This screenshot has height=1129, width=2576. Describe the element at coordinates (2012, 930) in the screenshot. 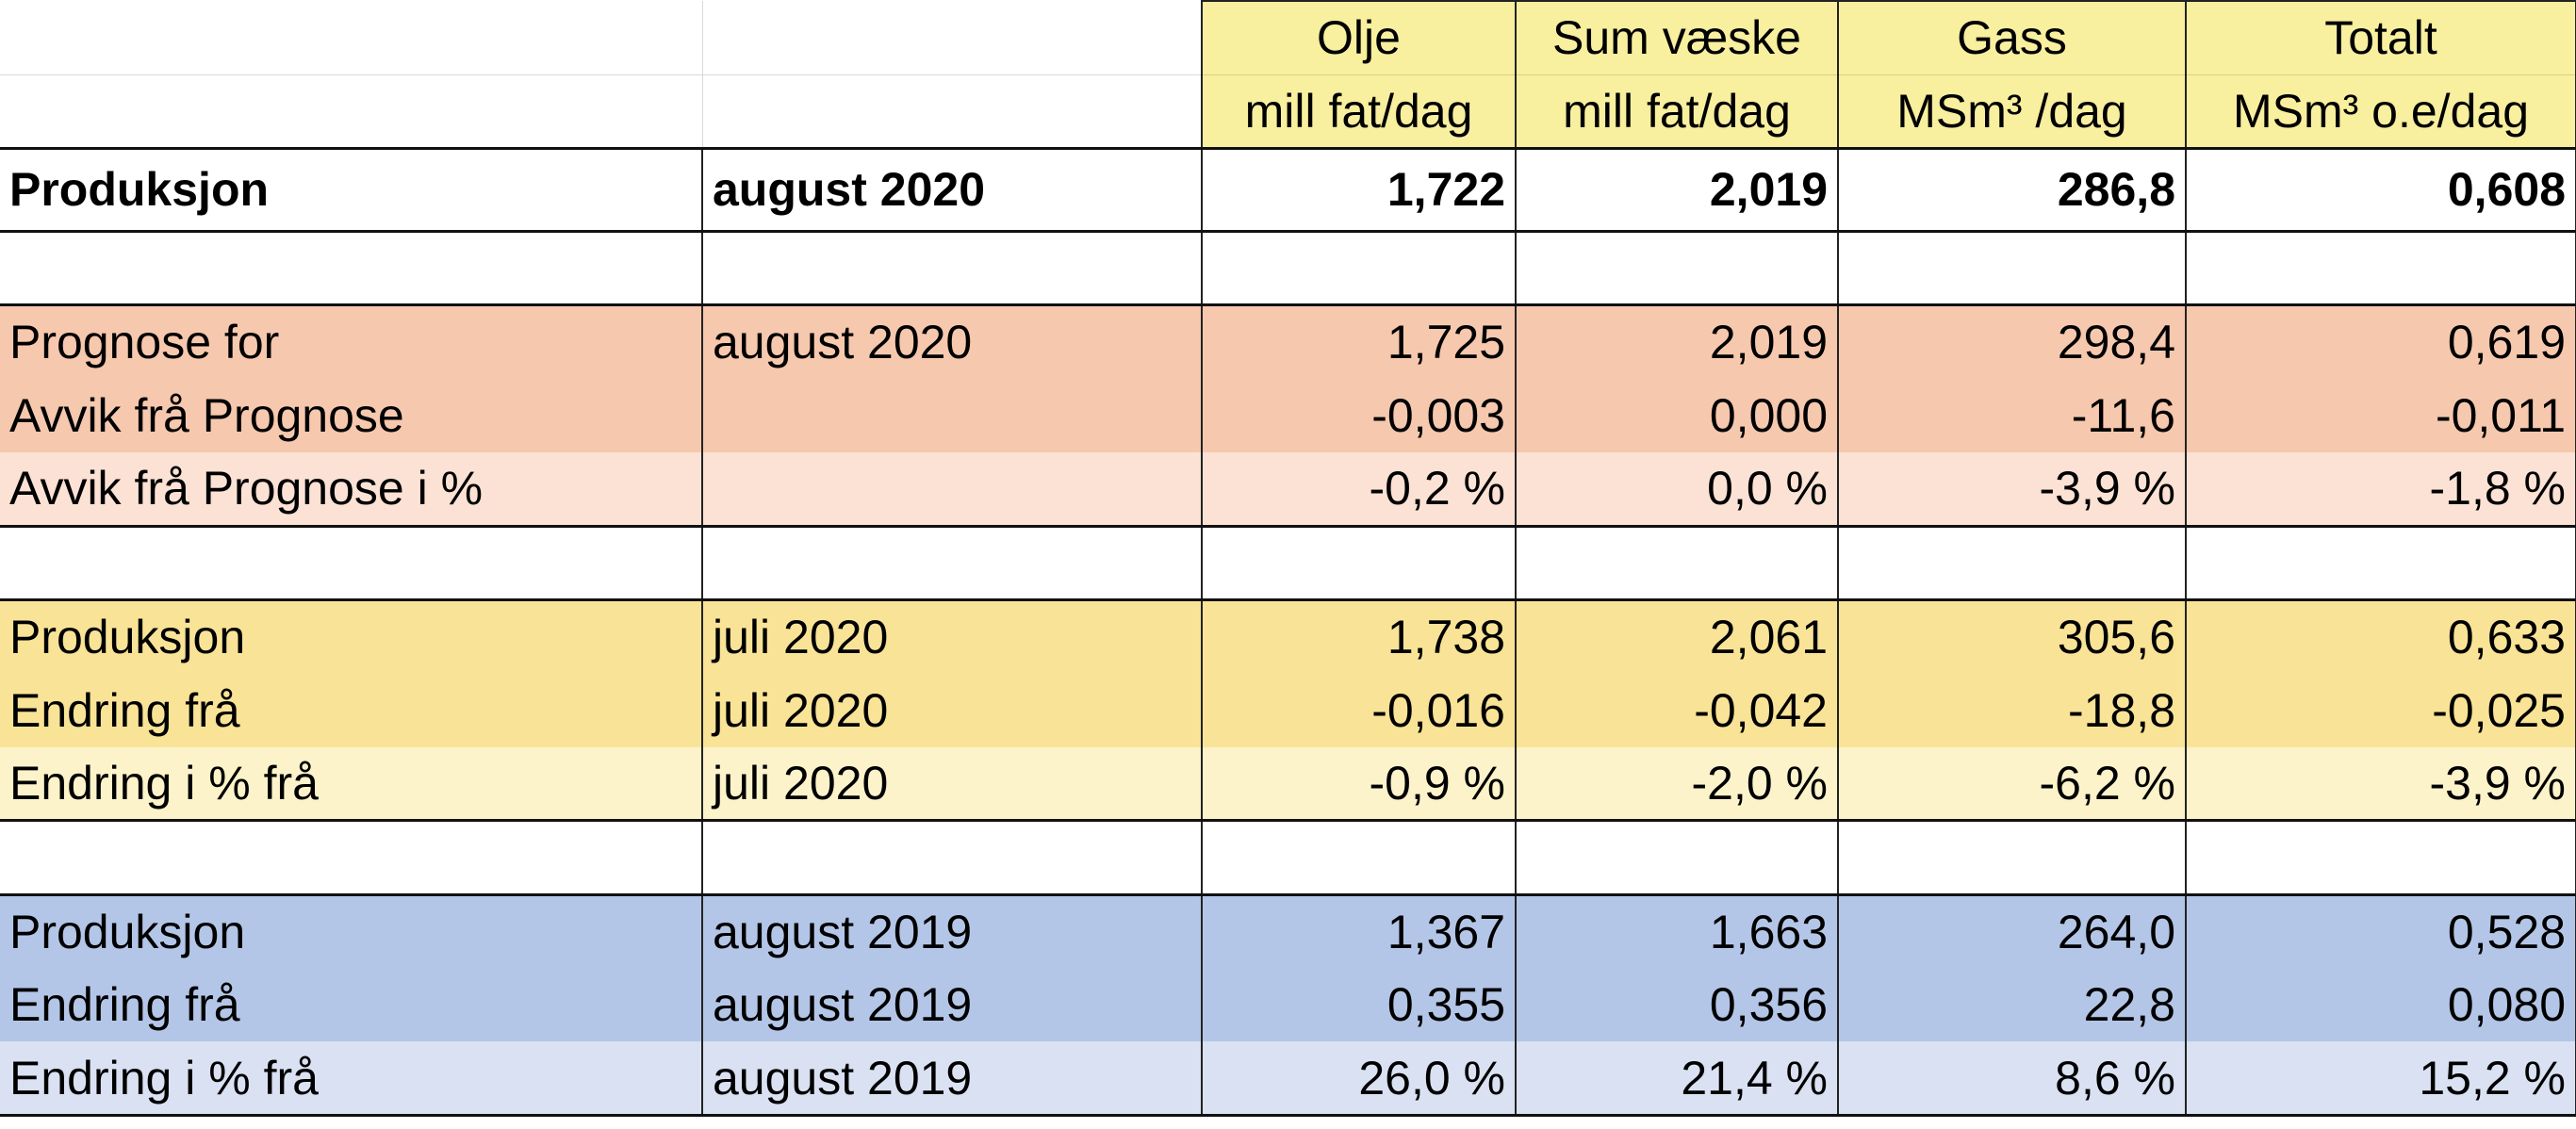

I see `value-gass: 264,0` at that location.